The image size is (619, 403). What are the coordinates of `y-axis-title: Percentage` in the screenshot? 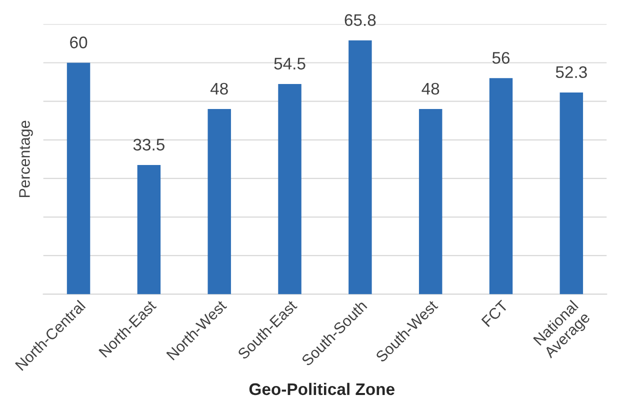 It's located at (26, 158).